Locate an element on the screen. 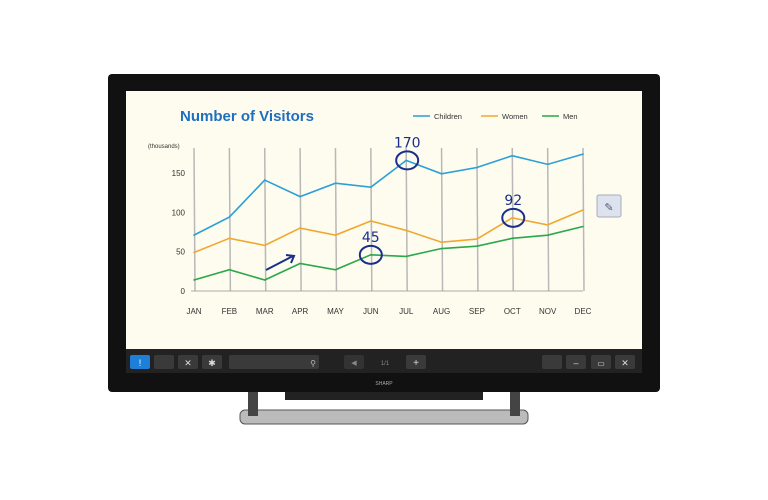 This screenshot has height=500, width=768. x-tick-label: AUG is located at coordinates (441, 311).